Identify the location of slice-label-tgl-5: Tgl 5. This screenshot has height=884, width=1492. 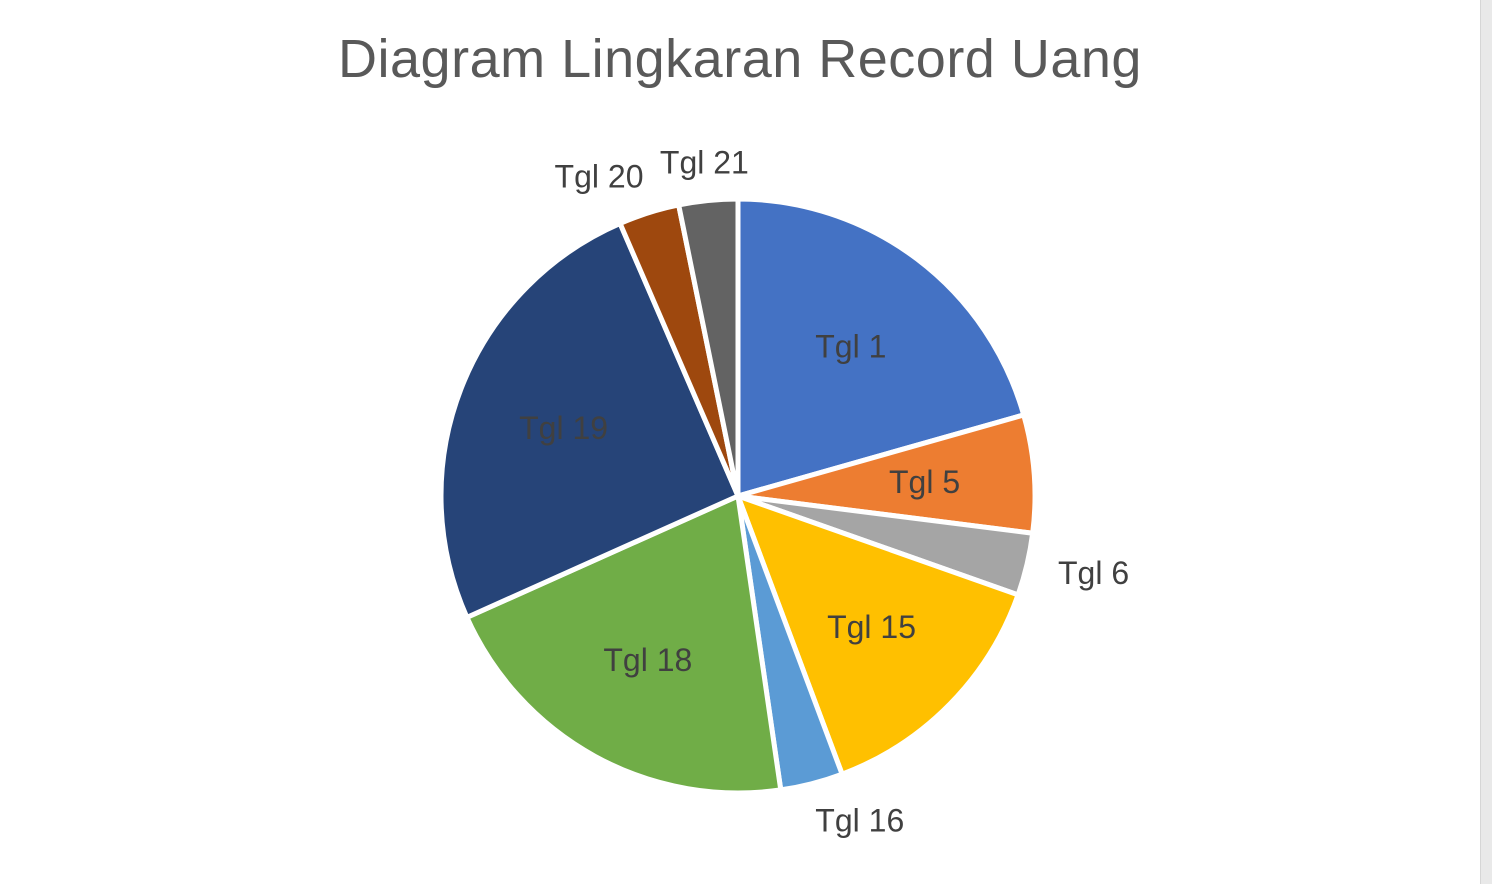
(924, 482).